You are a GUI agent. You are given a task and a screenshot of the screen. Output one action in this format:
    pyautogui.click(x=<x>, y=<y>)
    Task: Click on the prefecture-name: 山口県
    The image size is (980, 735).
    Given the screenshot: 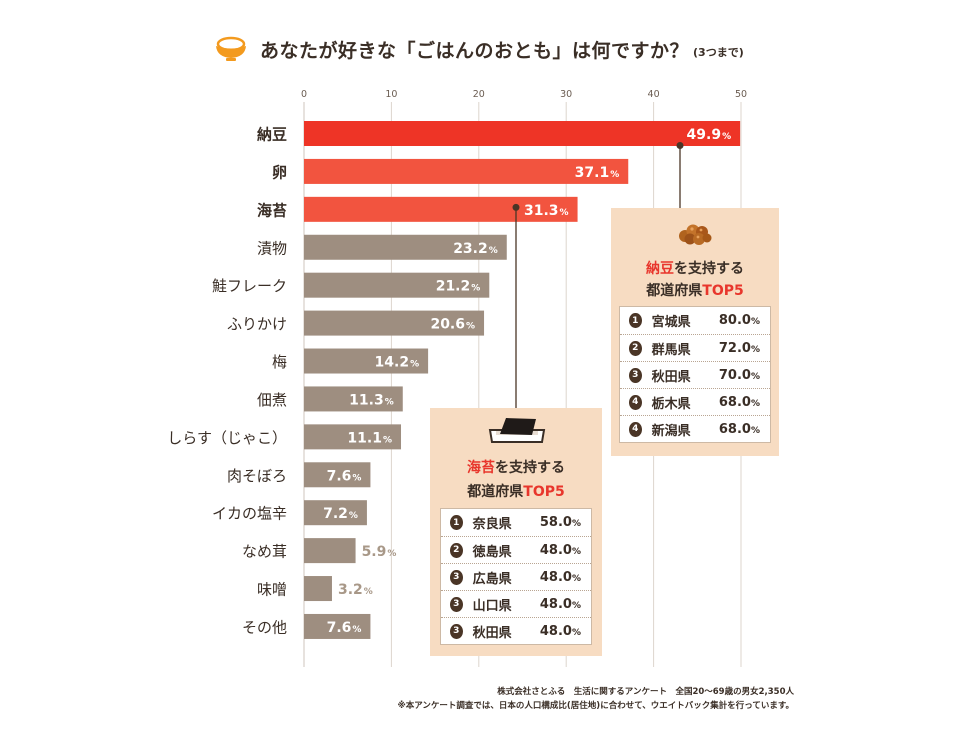 What is the action you would take?
    pyautogui.click(x=492, y=606)
    